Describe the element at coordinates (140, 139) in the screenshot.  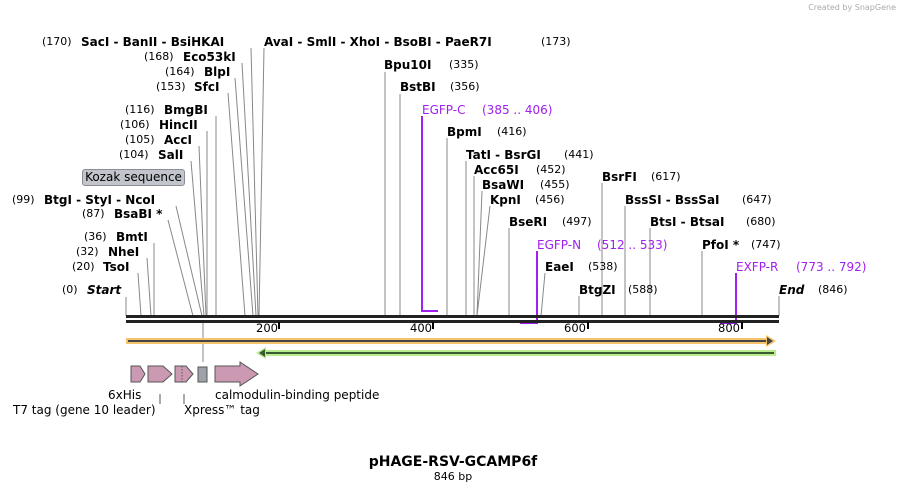
I see `site-pos: (105)` at that location.